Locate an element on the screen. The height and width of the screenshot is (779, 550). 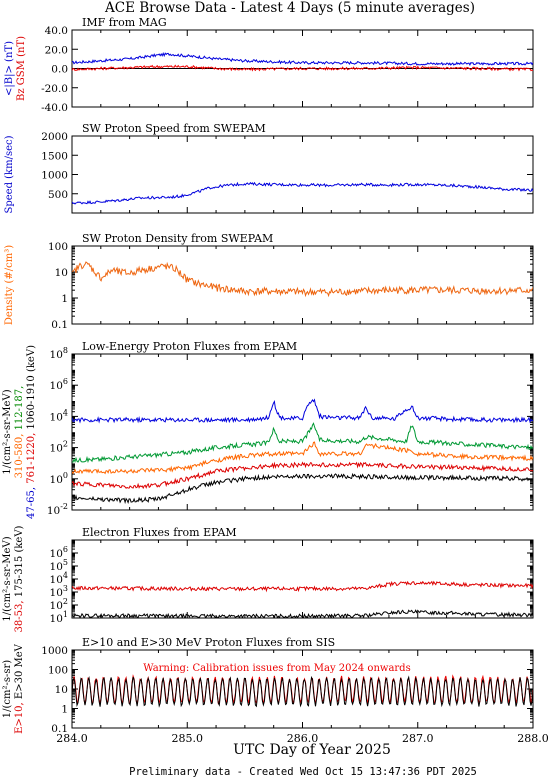
y-axis-label: 1/(cm²-s-sr-MeV) is located at coordinates (7, 578).